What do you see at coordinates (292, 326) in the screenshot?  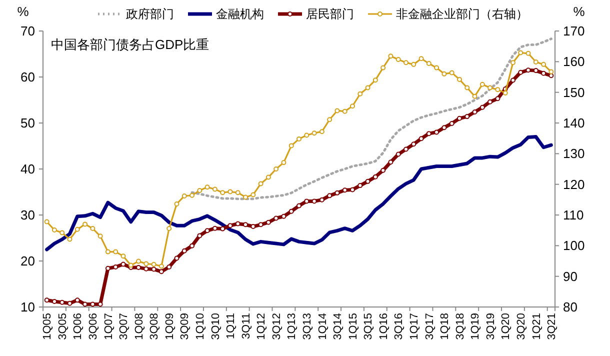 I see `x-tick-label: 1Q13` at bounding box center [292, 326].